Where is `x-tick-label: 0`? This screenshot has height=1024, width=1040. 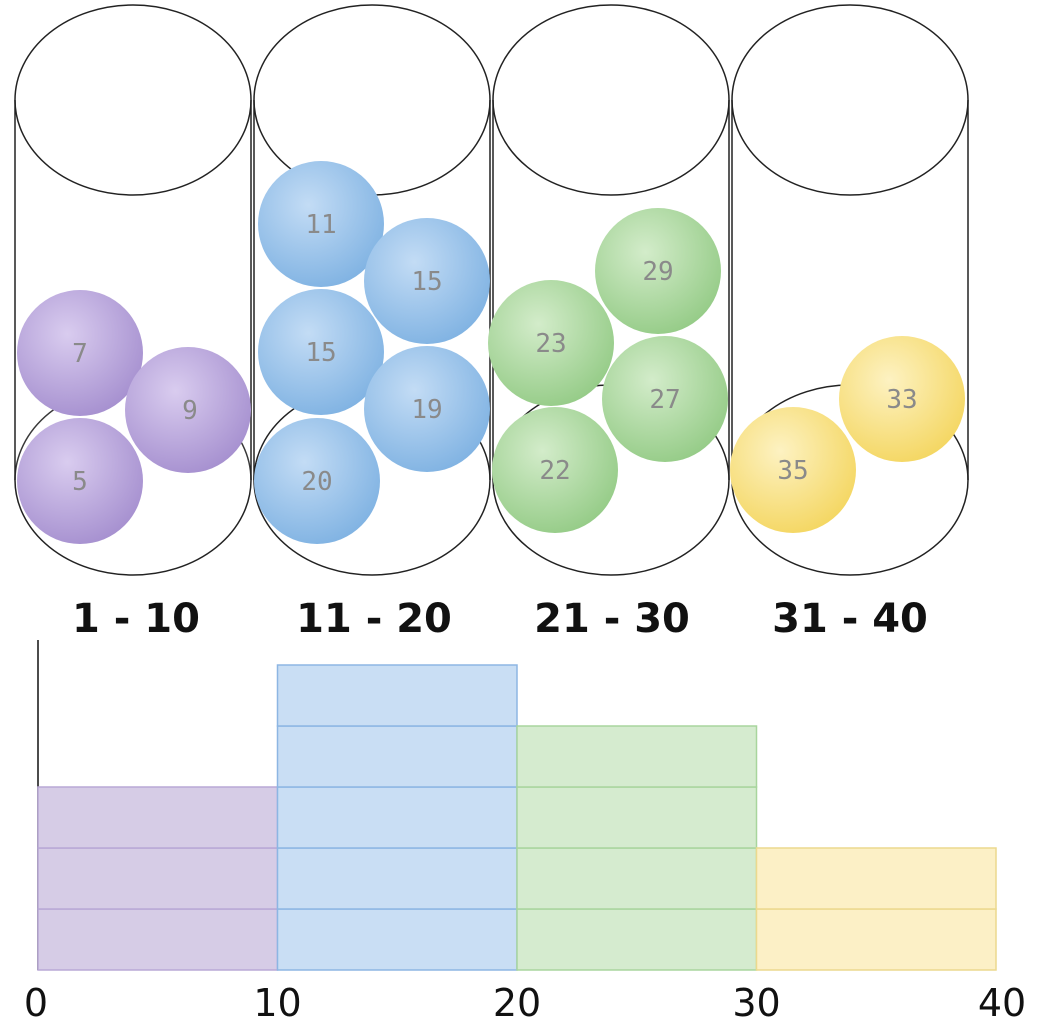
x-tick-label: 0 is located at coordinates (36, 1002).